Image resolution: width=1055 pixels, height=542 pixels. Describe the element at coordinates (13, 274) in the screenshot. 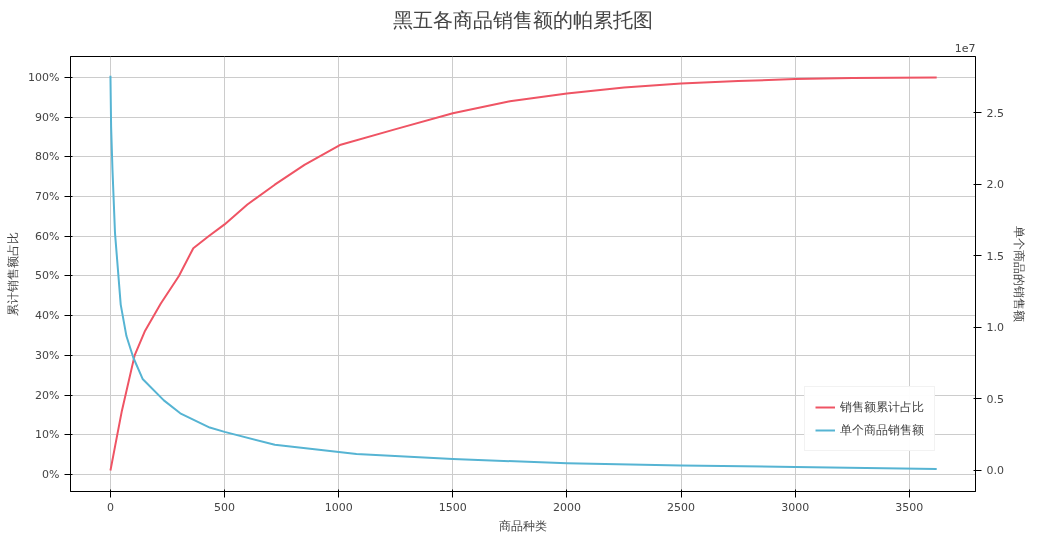

I see `y-axis-title: 累计销售额占比` at that location.